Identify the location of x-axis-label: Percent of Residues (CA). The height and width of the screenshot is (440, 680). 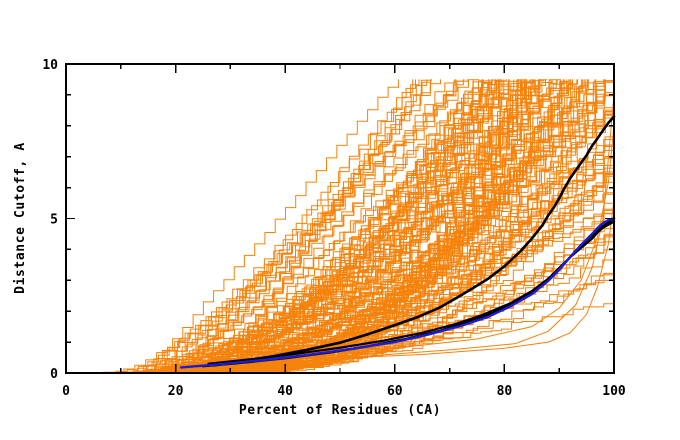
(340, 410).